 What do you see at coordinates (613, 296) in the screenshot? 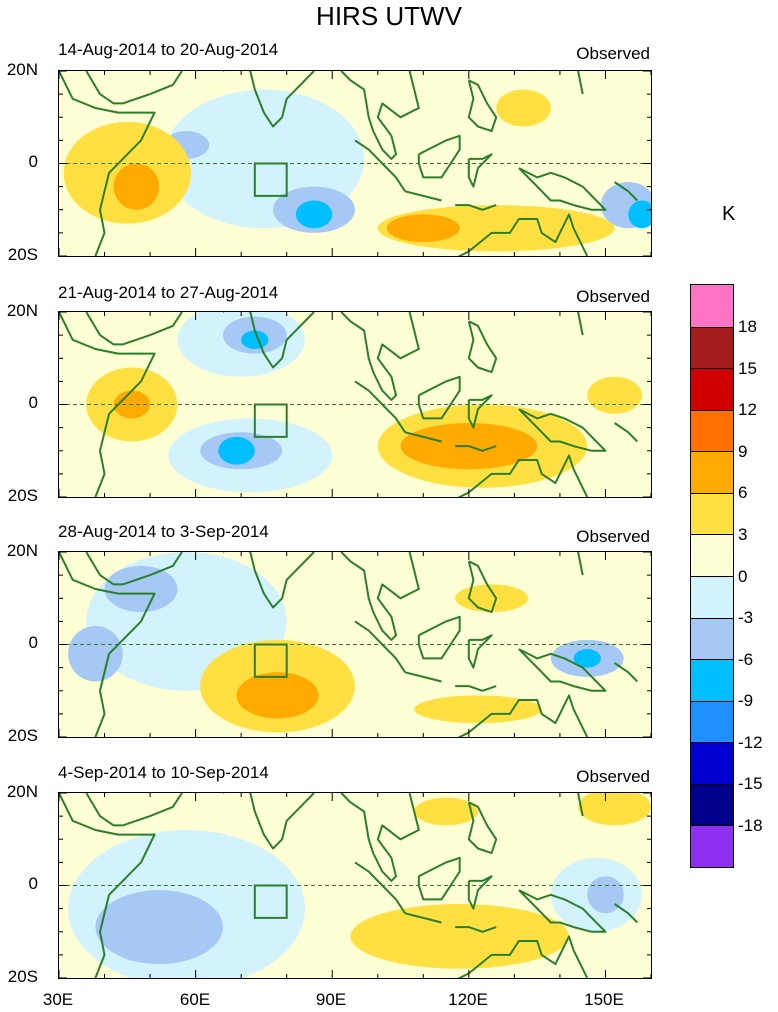
I see `panel-2-observed-label: Observed` at bounding box center [613, 296].